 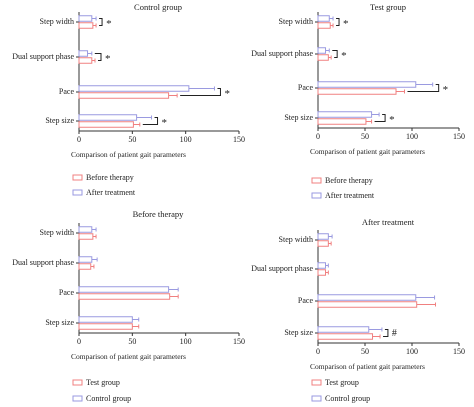 I want to click on legend-label: Test group, so click(x=103, y=382).